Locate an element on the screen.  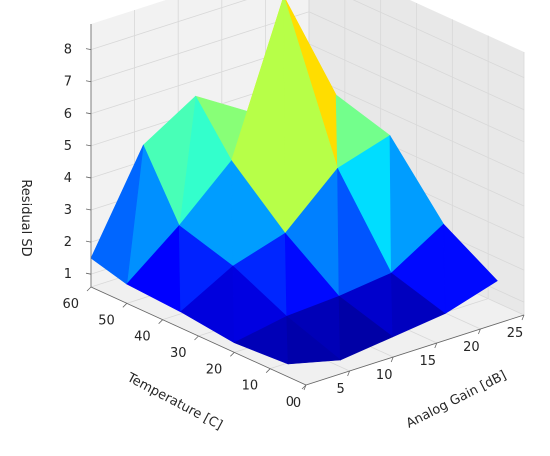
x-tick-label: 25 is located at coordinates (515, 333).